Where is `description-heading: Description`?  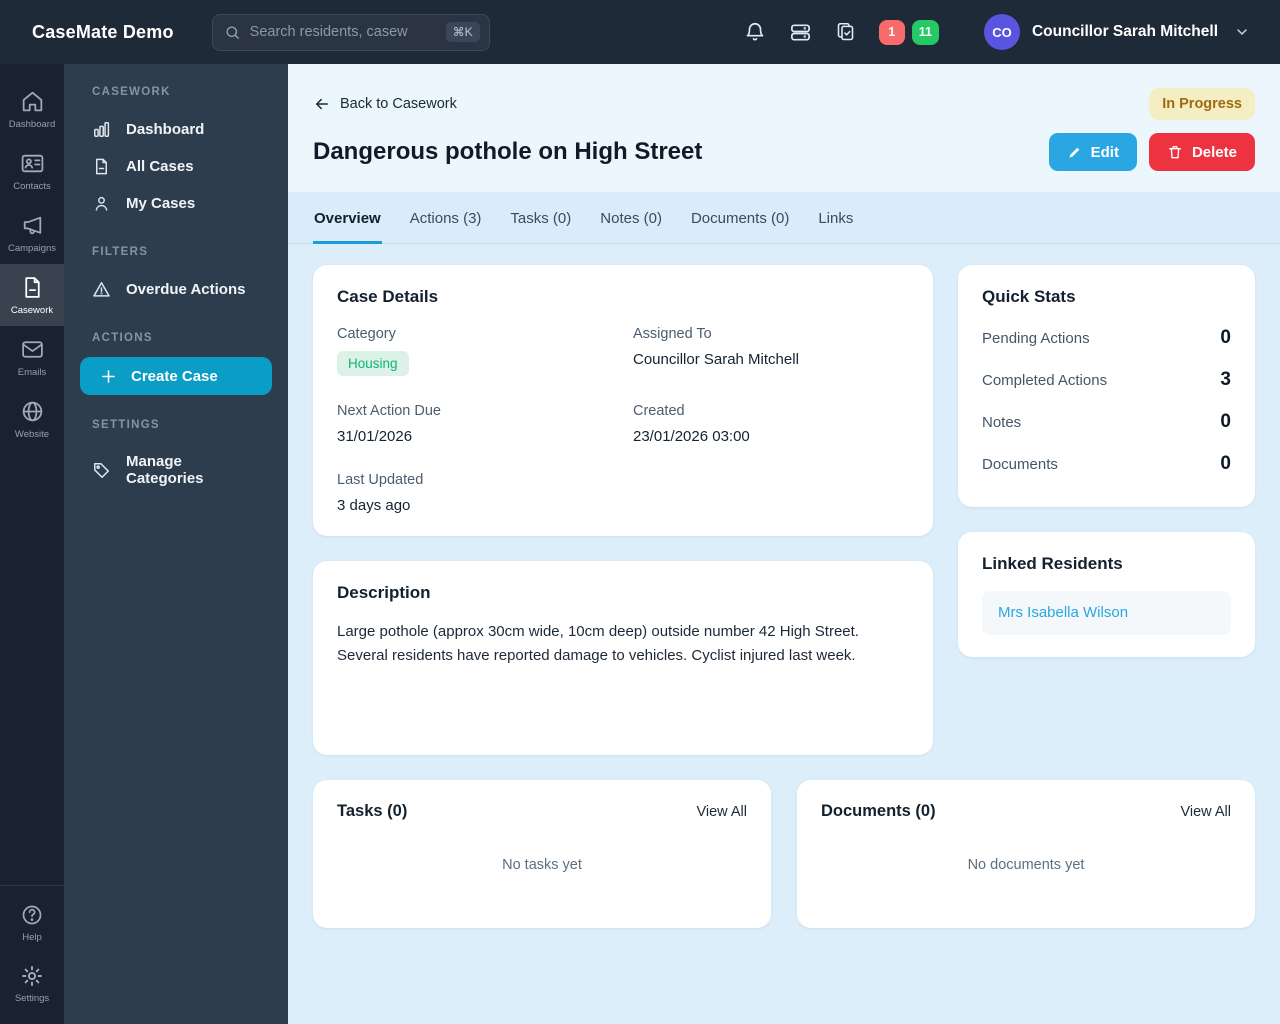
description-heading: Description is located at coordinates (384, 592).